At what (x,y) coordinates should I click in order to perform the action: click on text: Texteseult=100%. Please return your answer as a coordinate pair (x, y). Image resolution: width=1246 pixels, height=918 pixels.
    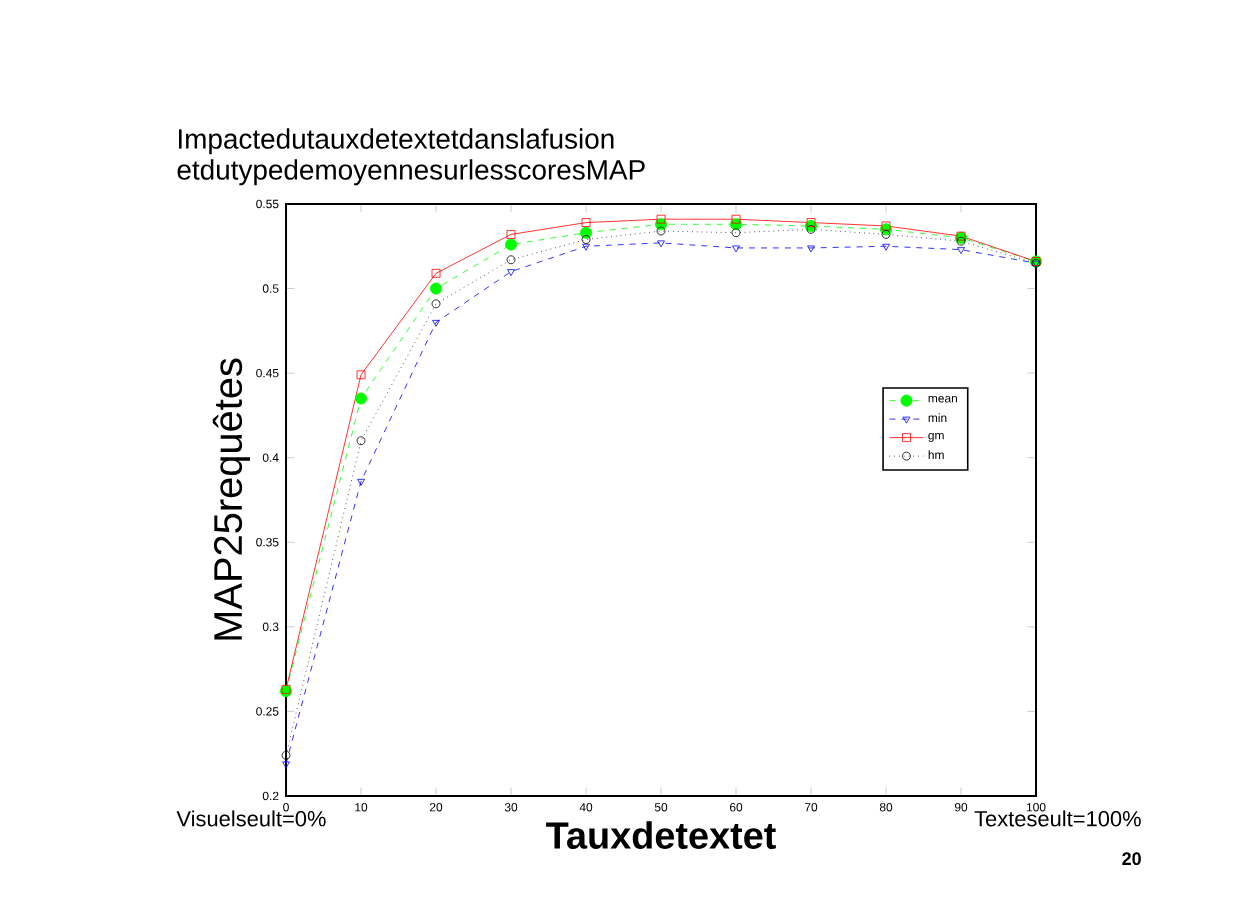
    Looking at the image, I should click on (1057, 818).